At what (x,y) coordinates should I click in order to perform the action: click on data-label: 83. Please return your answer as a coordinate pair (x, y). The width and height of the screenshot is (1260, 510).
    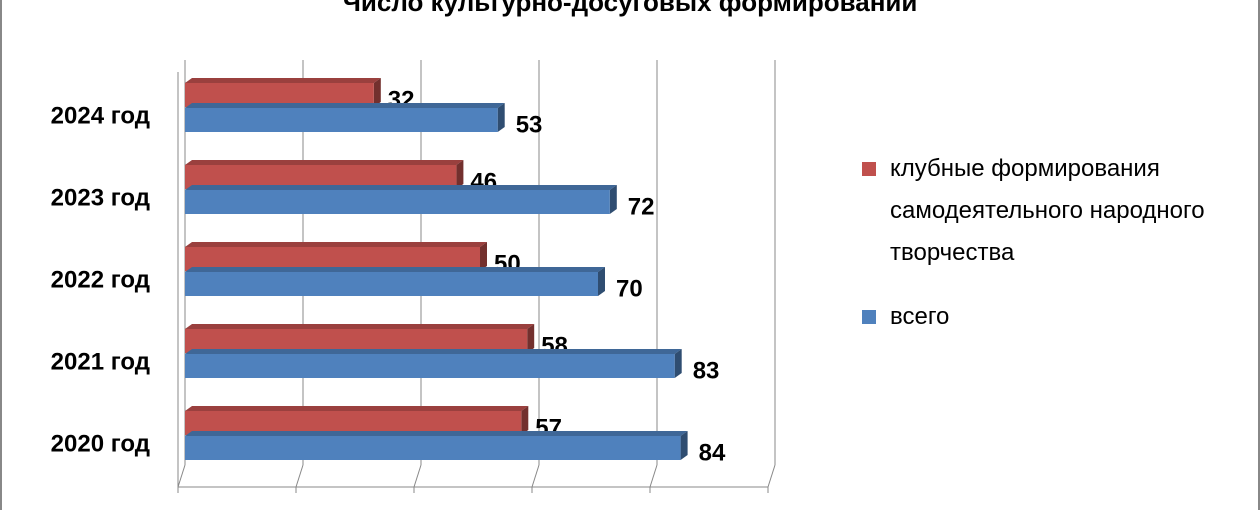
    Looking at the image, I should click on (706, 370).